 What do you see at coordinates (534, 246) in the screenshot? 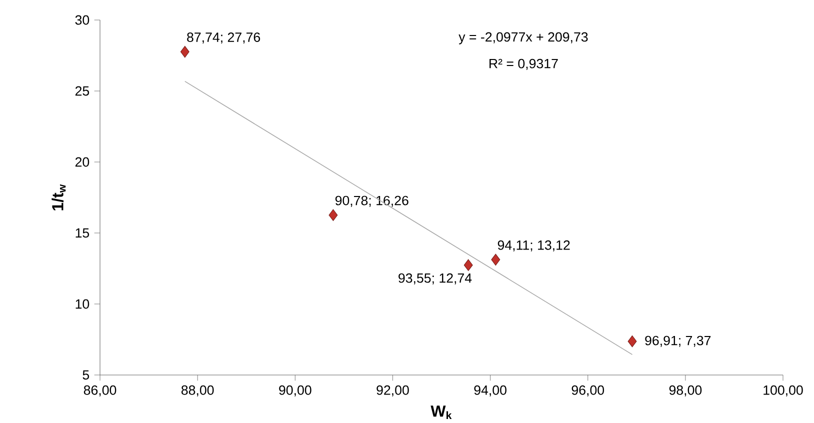
I see `data-label: 94,11; 13,12` at bounding box center [534, 246].